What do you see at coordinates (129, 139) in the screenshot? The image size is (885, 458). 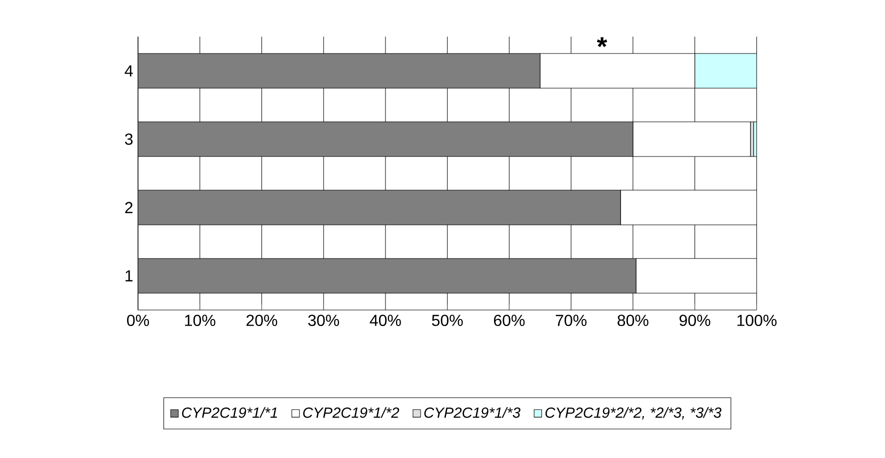 I see `y-tick-label: 3` at bounding box center [129, 139].